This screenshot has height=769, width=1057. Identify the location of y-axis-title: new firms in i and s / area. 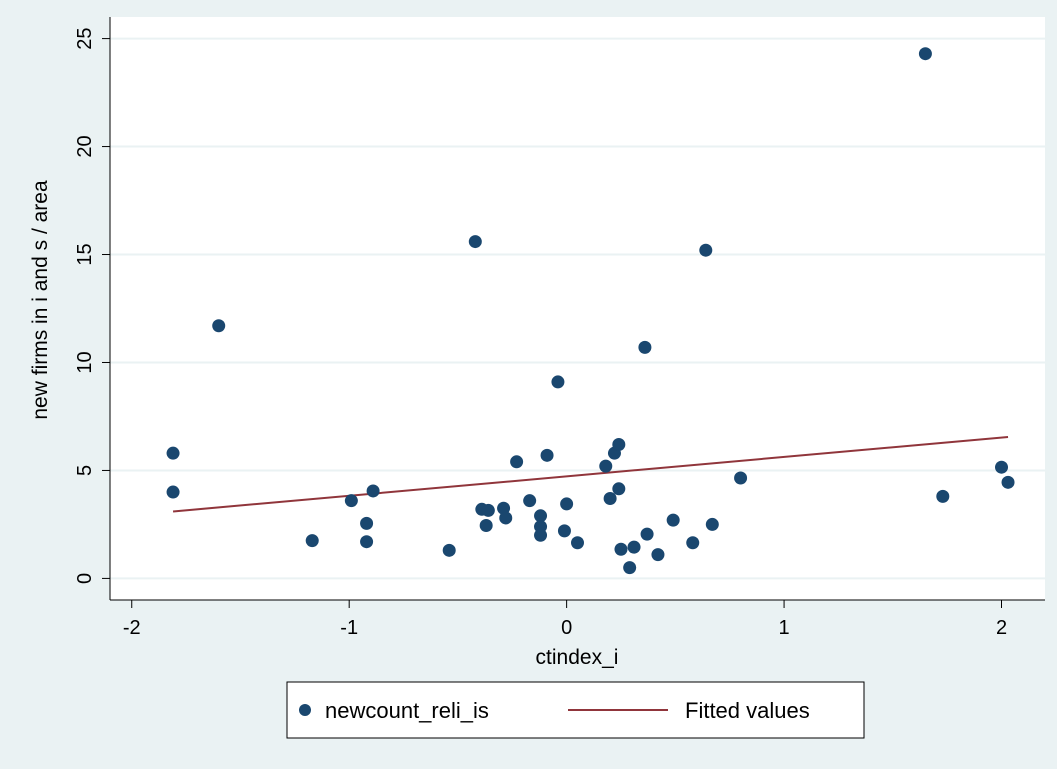
(40, 300).